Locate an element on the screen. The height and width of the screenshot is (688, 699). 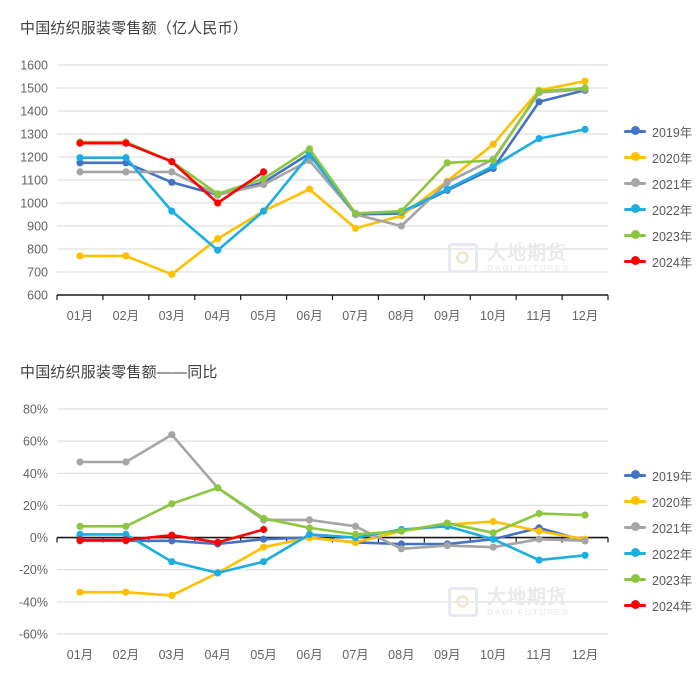
series-line-2023 is located at coordinates (332, 150).